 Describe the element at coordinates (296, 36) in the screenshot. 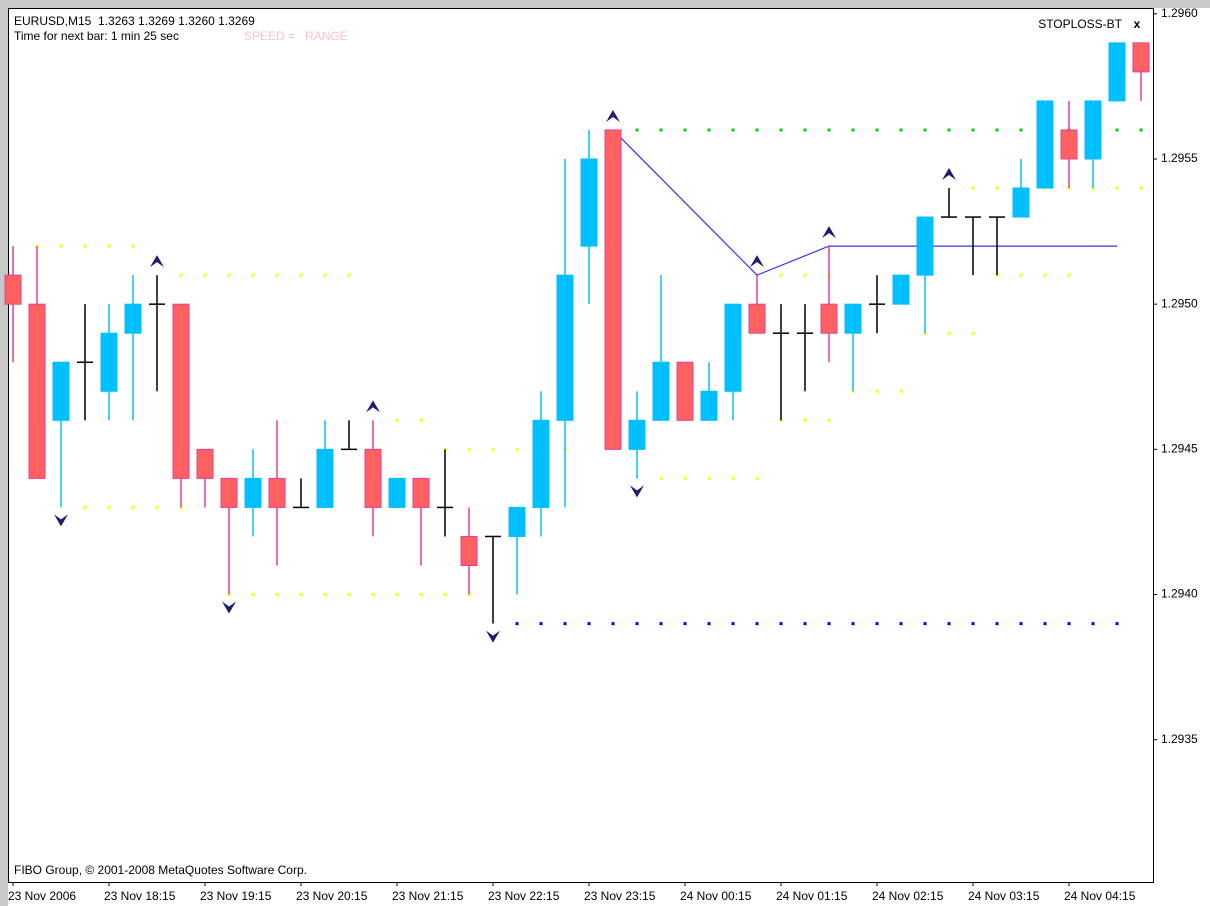

I see `indicator-label: SPEED = RANGE` at that location.